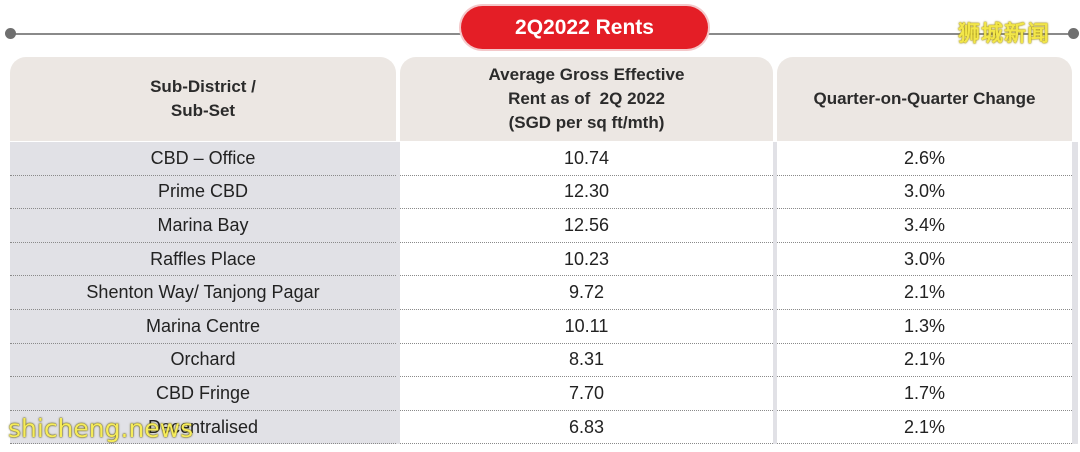 The image size is (1080, 452). What do you see at coordinates (586, 259) in the screenshot?
I see `rent-cell: 10.23` at bounding box center [586, 259].